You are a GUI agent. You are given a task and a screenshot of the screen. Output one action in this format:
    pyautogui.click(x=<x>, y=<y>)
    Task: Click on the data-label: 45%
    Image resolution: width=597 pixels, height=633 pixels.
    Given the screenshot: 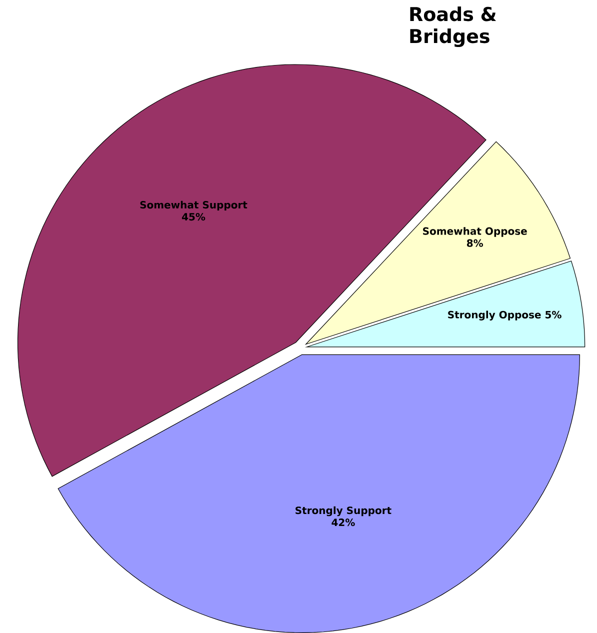 What is the action you would take?
    pyautogui.click(x=194, y=216)
    